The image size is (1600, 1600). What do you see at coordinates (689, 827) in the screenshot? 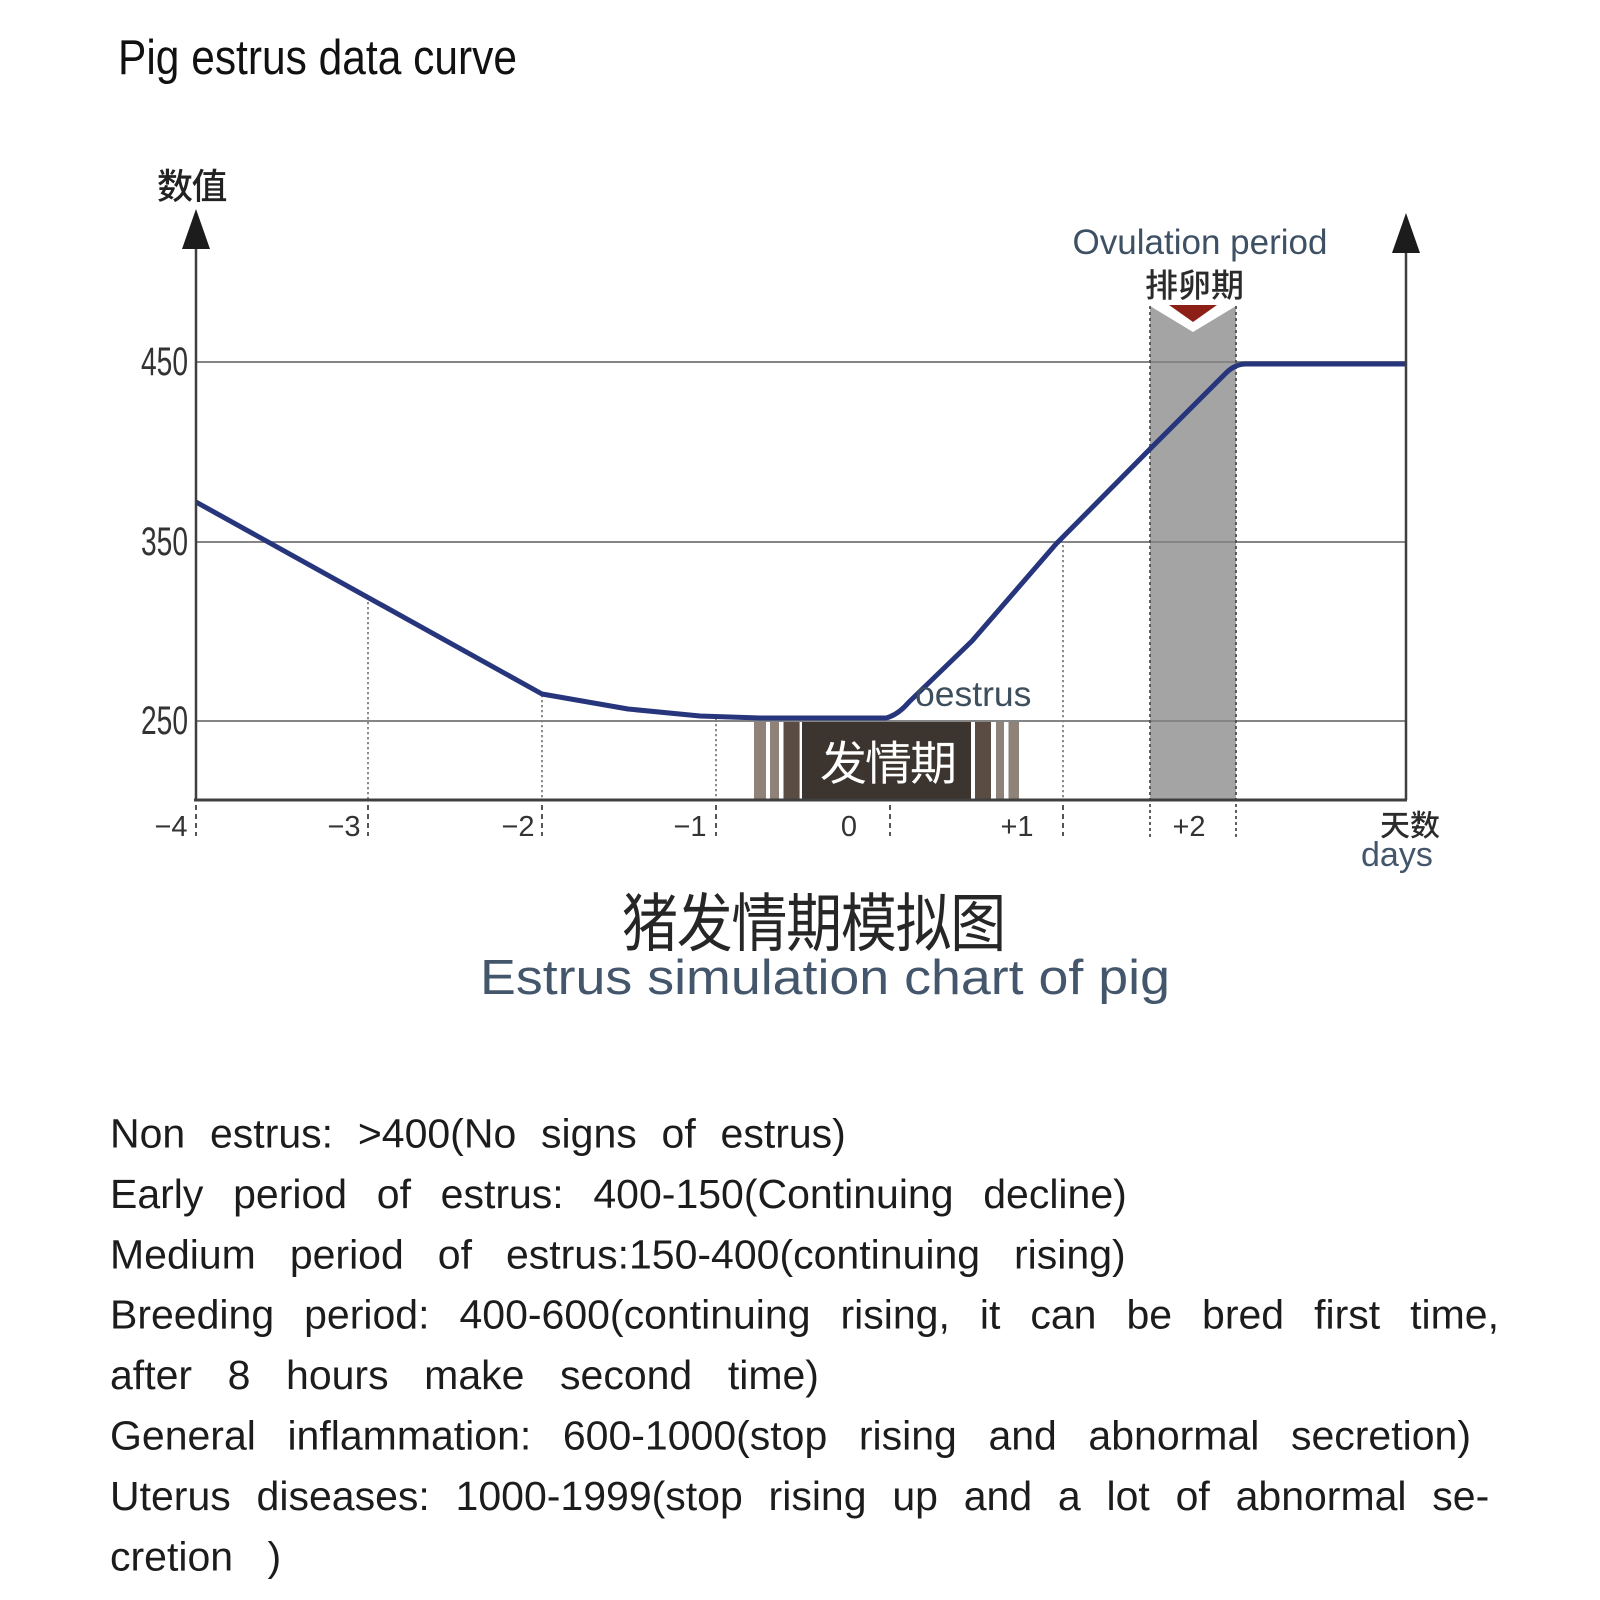
I see `svg-text: −1` at bounding box center [689, 827].